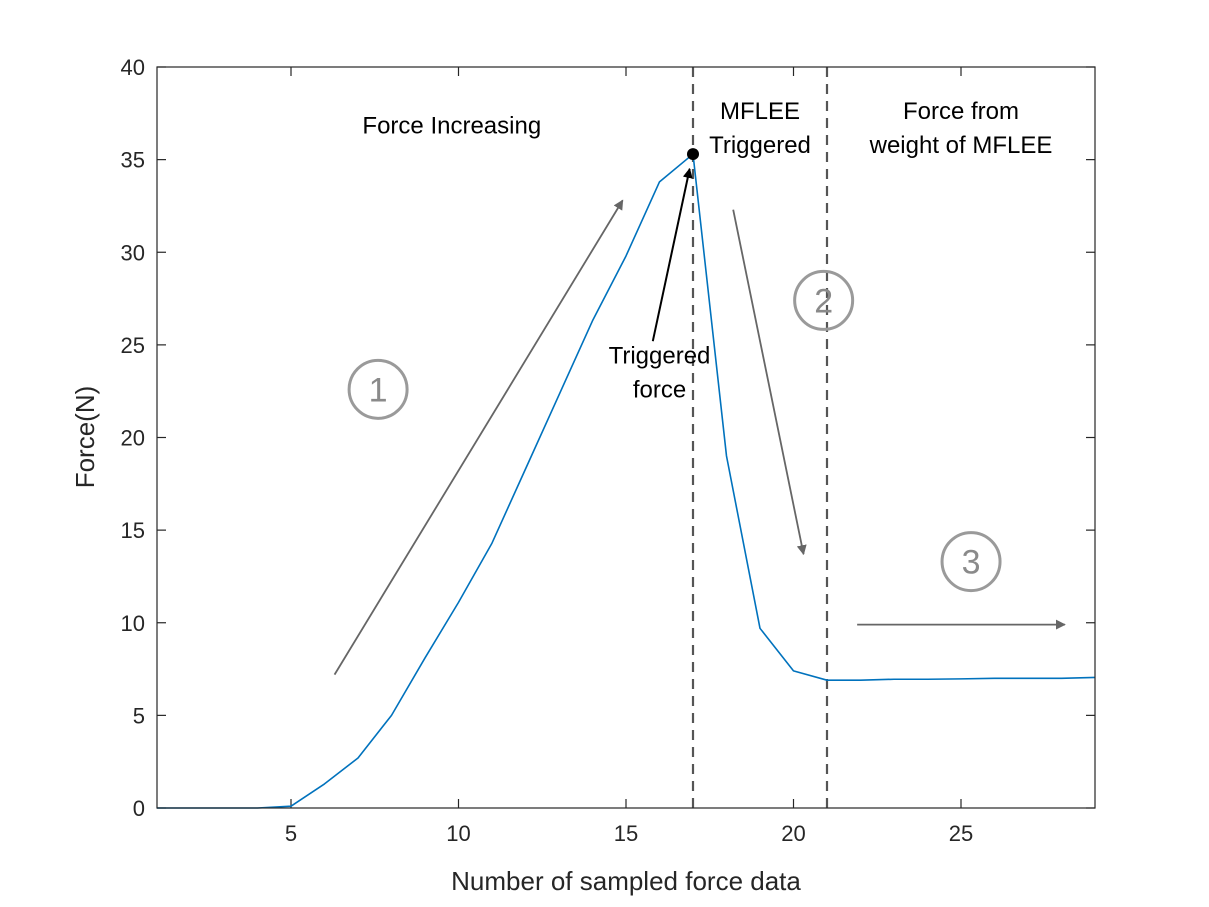 Image resolution: width=1209 pixels, height=907 pixels. I want to click on annotation-text: Force Increasing, so click(451, 126).